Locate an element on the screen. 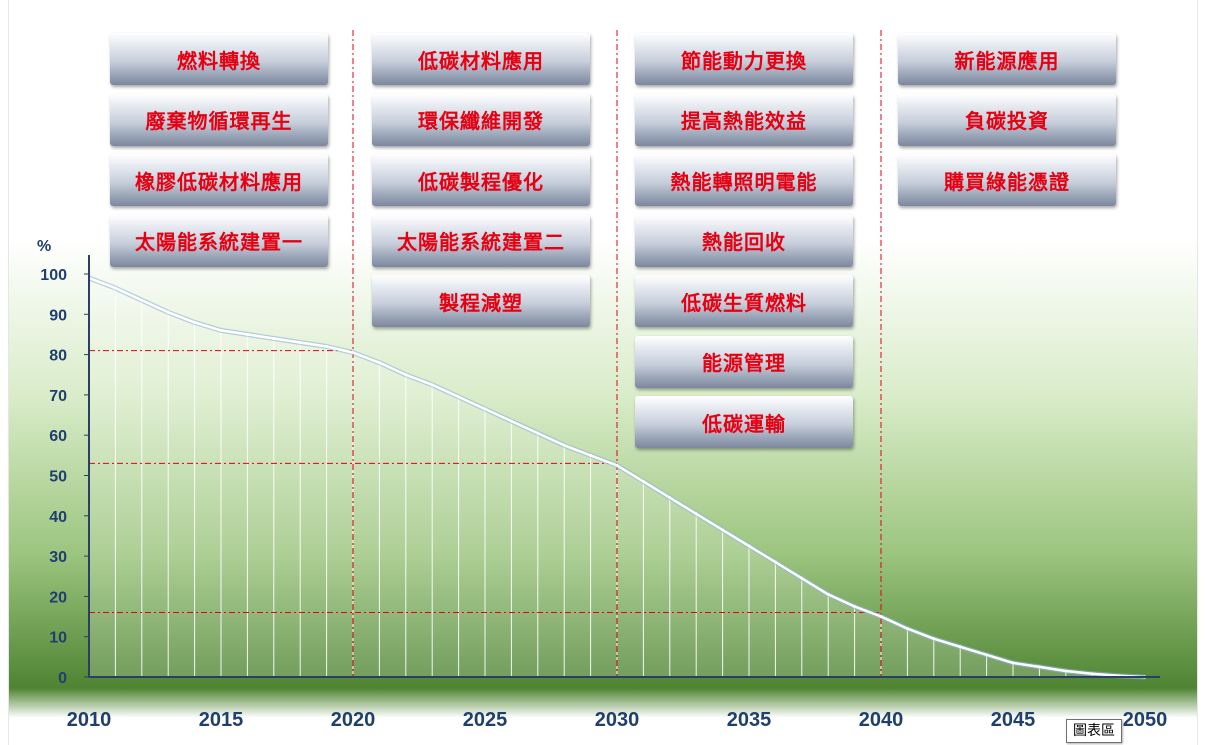 The width and height of the screenshot is (1205, 745). x-tick-label-2040: 2040 is located at coordinates (881, 720).